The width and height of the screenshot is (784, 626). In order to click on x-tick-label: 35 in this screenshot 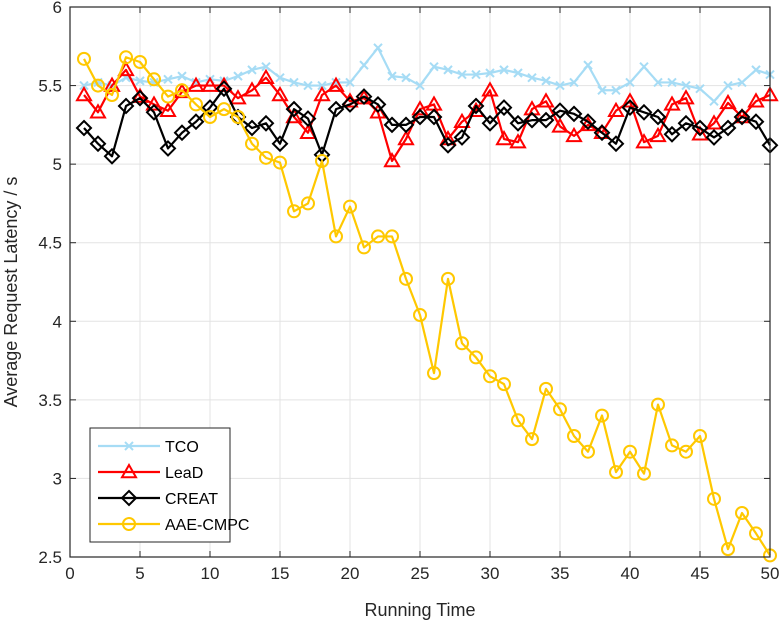, I will do `click(560, 573)`.